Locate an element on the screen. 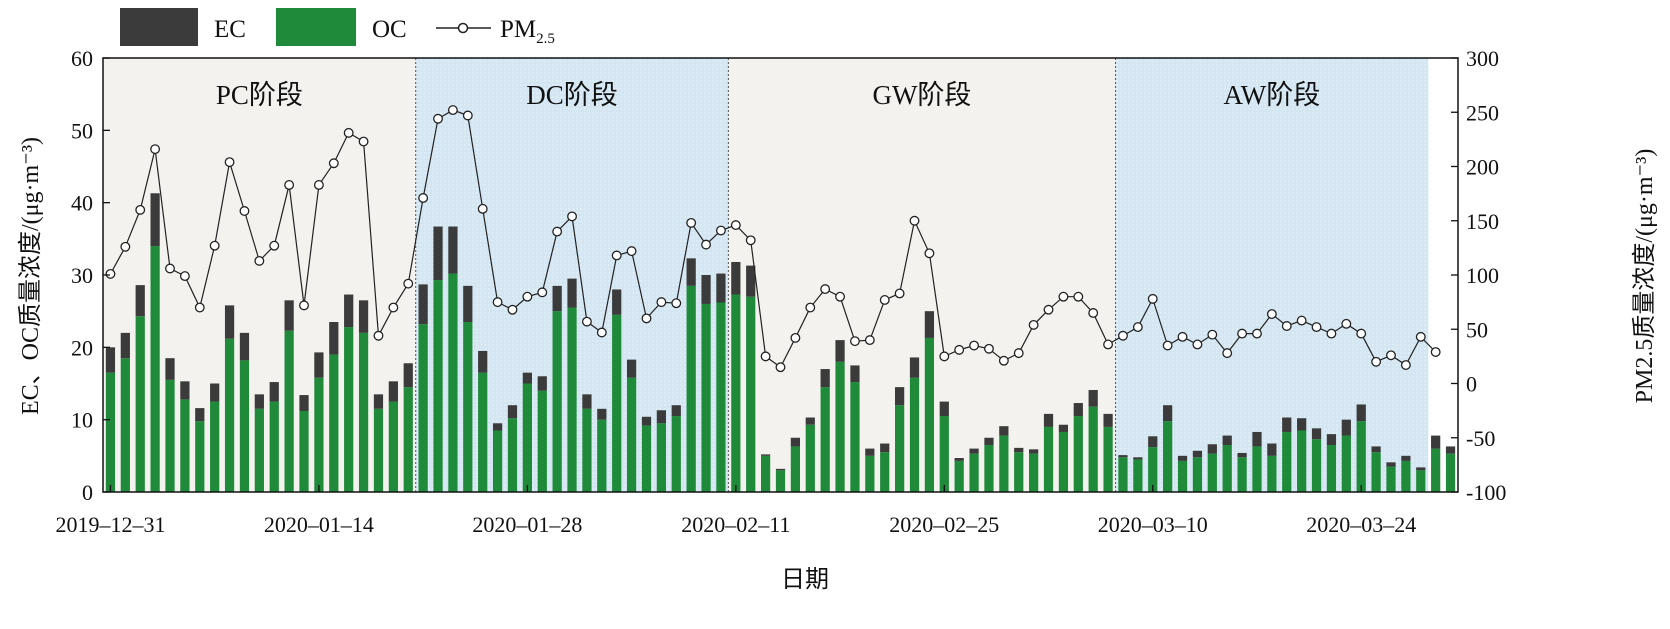  phase-label: GW阶段 is located at coordinates (921, 95).